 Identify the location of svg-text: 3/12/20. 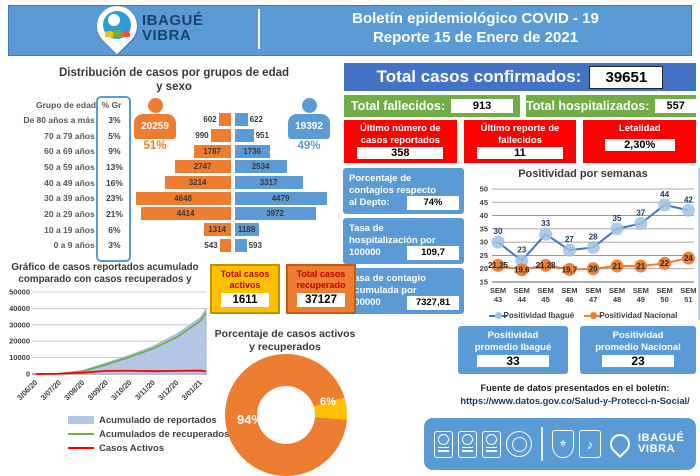
(168, 390).